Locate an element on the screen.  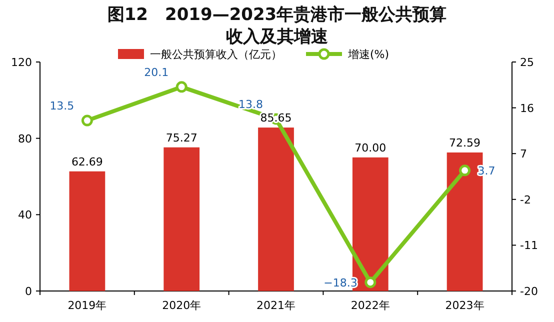
data-label: 62.69 is located at coordinates (87, 161).